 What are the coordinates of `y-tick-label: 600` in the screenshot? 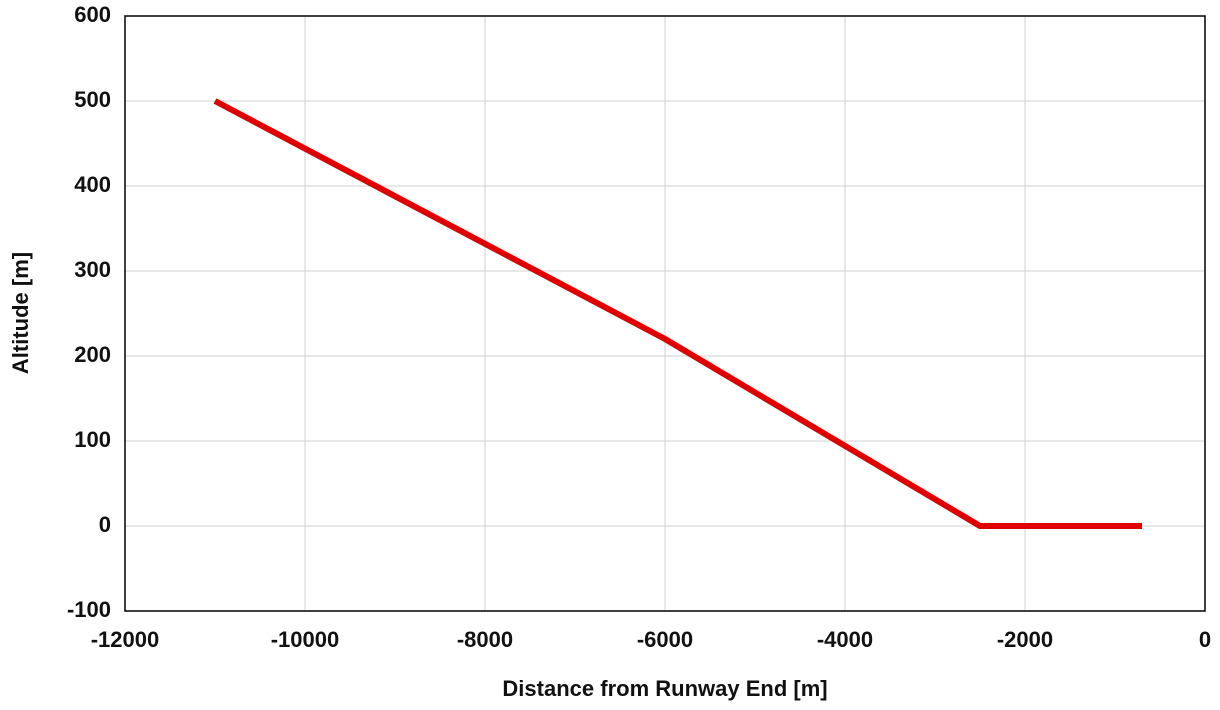 It's located at (92, 14).